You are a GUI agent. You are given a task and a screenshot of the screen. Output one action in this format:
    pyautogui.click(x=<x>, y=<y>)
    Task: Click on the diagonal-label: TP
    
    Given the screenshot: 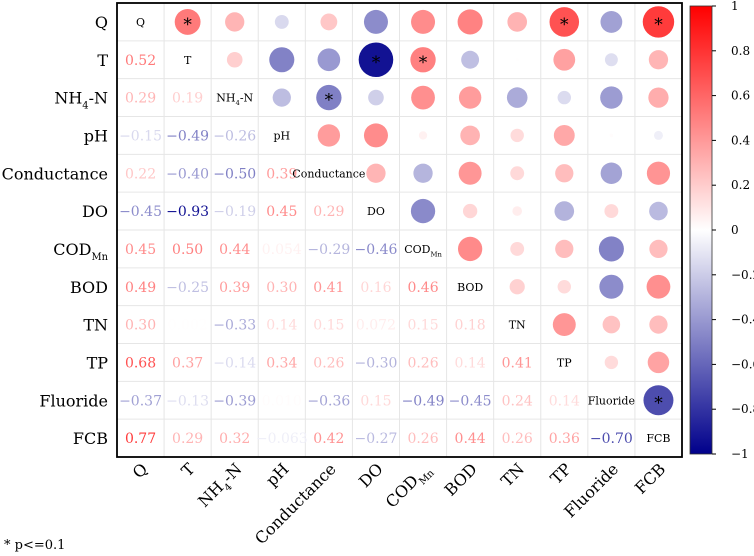 What is the action you would take?
    pyautogui.click(x=564, y=362)
    